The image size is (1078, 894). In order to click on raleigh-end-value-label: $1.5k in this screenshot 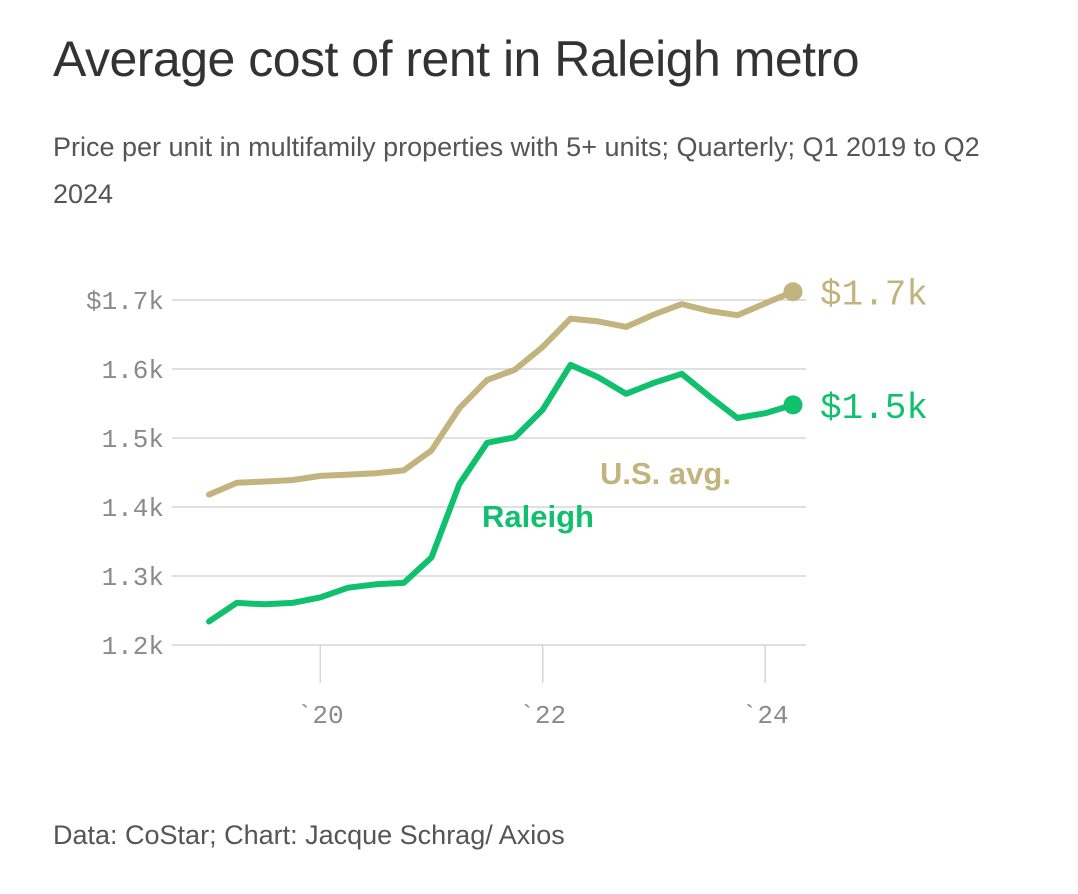, I will do `click(874, 408)`.